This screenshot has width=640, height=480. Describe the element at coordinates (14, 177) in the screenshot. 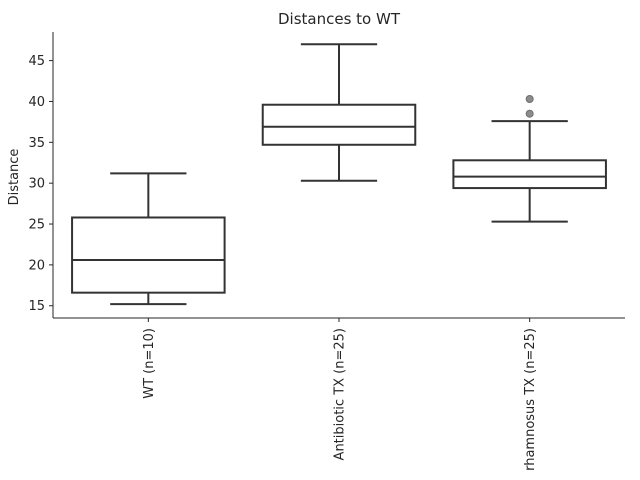

I see `y-axis-title: Distance` at that location.